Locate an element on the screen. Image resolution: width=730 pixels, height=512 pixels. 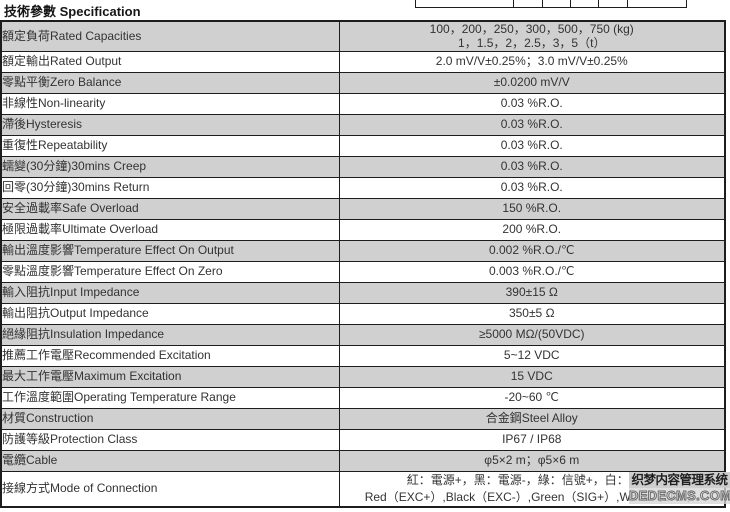
spec-parameter-value: IP67 / IP68 is located at coordinates (532, 439).